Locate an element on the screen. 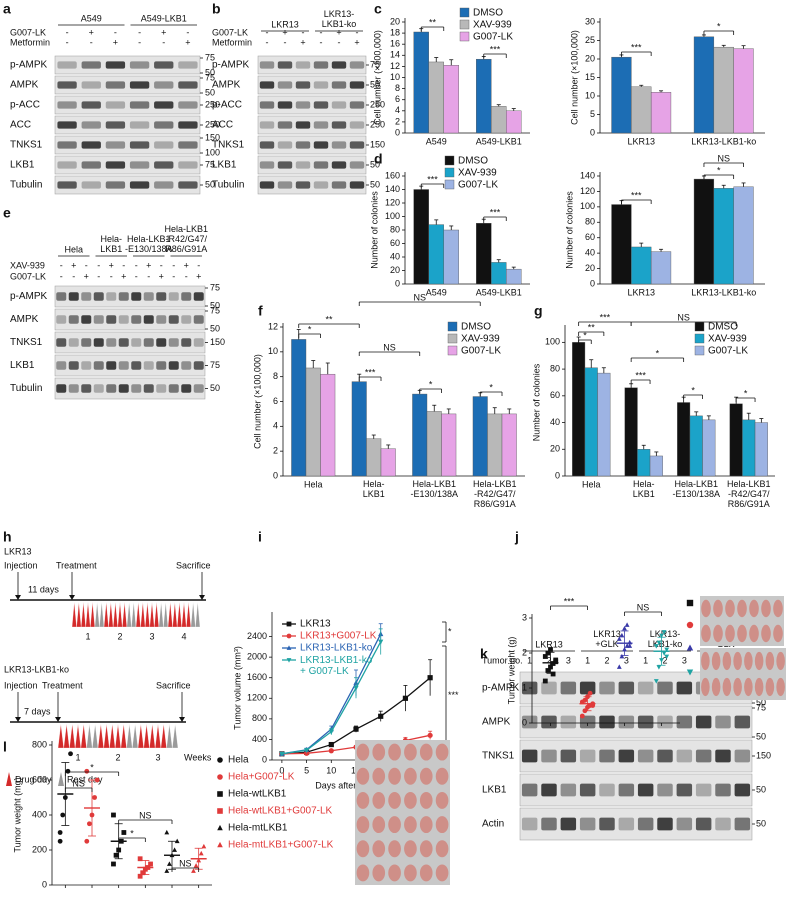 The height and width of the screenshot is (917, 786). panel-letter: j is located at coordinates (516, 537).